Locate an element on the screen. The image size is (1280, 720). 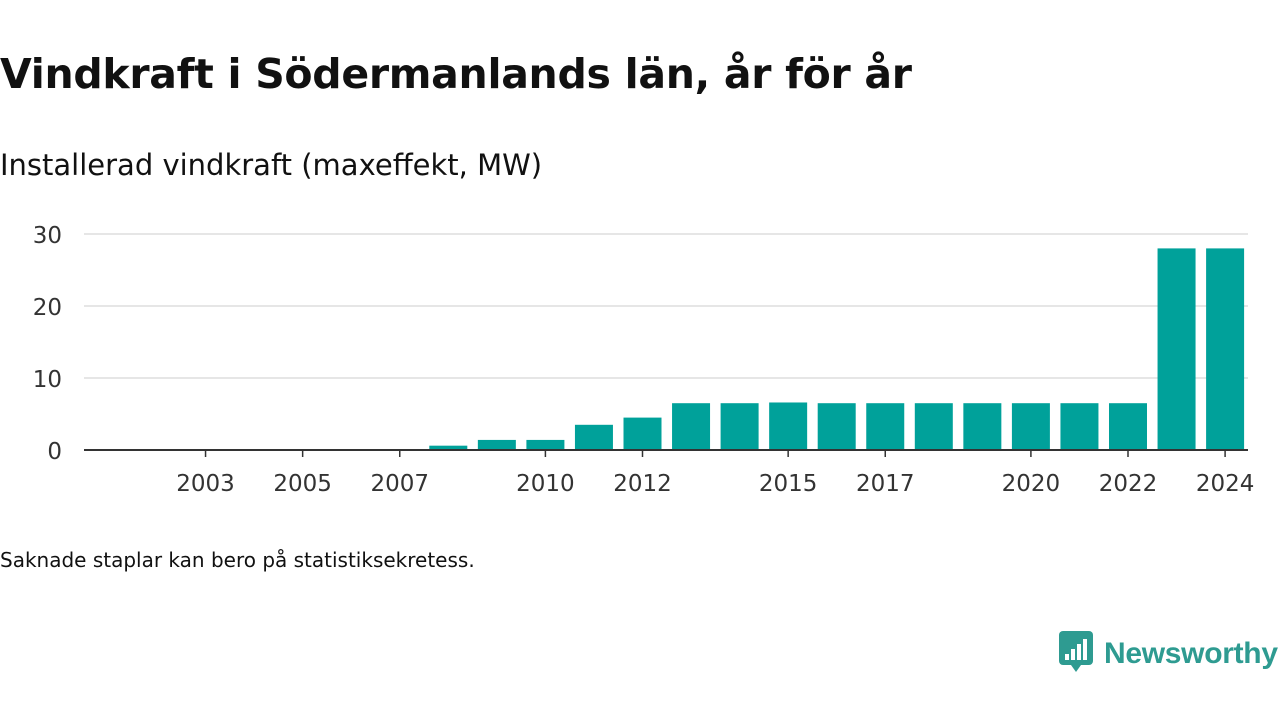
bar-2015 is located at coordinates (788, 426).